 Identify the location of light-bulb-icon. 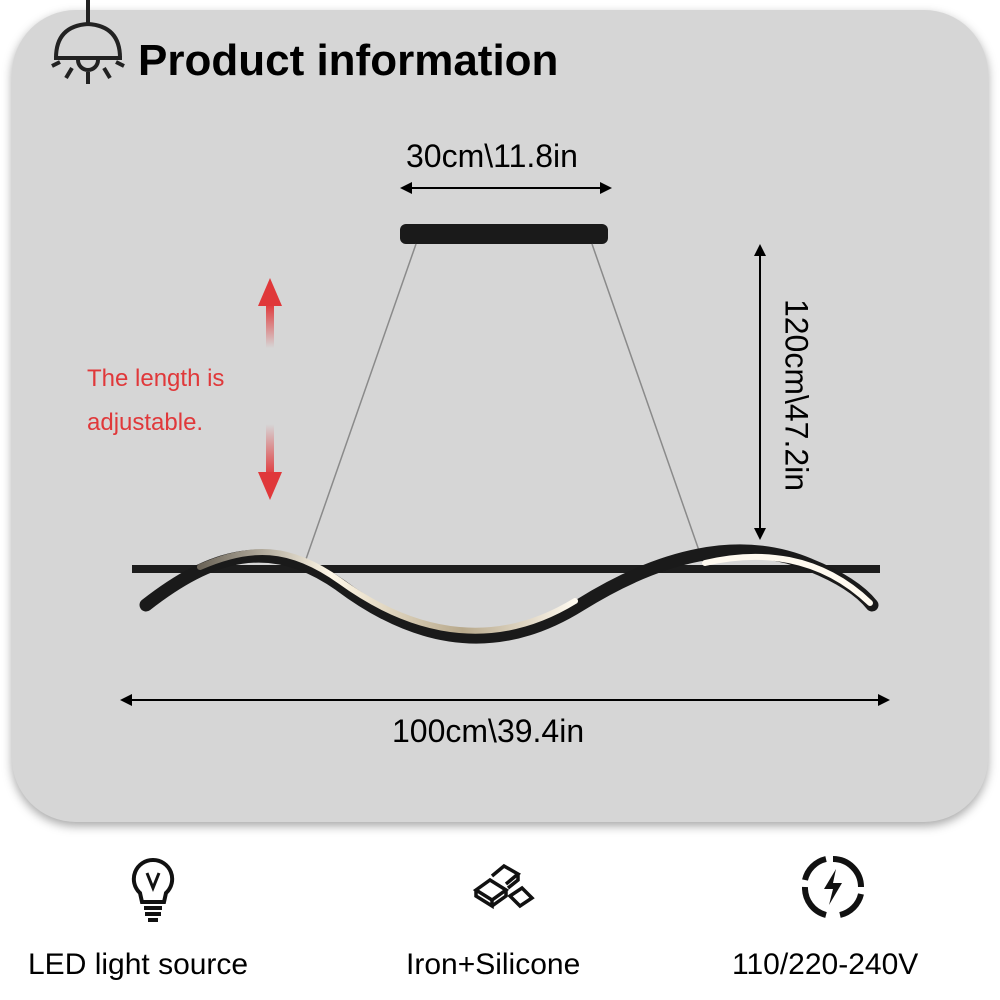
(153, 889).